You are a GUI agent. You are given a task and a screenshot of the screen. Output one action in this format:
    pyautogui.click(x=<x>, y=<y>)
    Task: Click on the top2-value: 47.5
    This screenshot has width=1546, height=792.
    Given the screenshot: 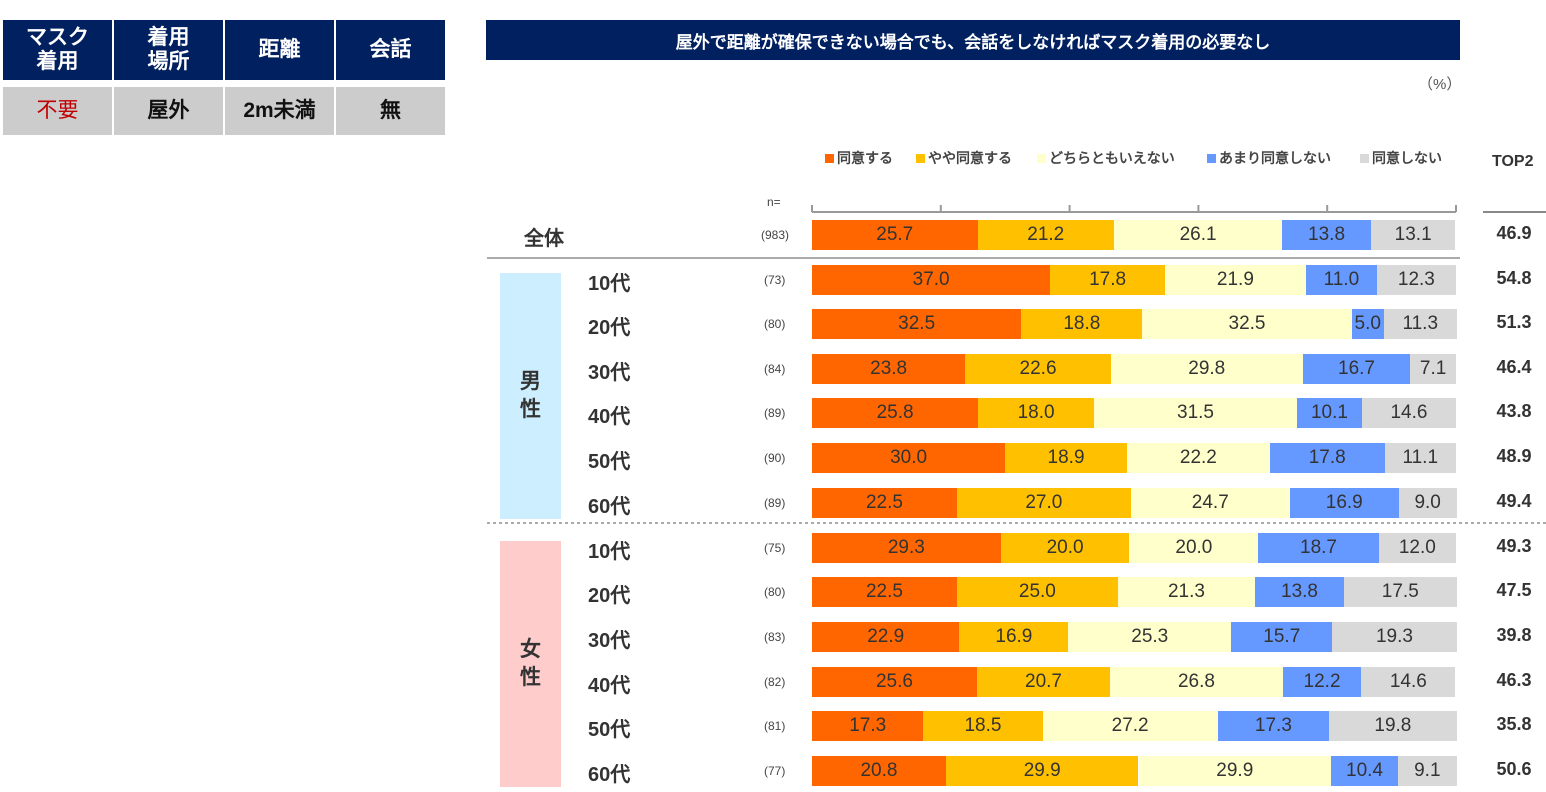 What is the action you would take?
    pyautogui.click(x=1514, y=590)
    